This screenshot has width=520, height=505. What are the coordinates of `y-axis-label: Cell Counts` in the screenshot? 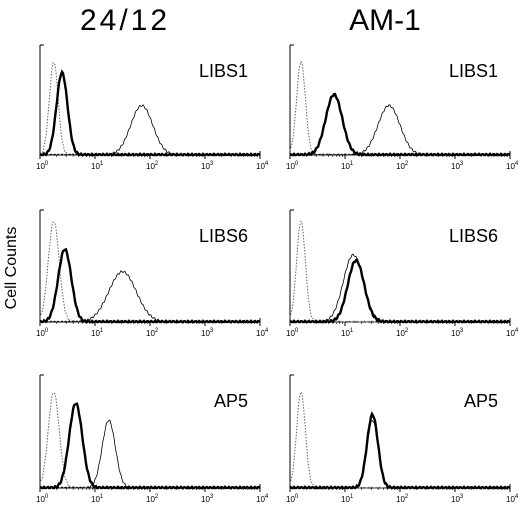 It's located at (11, 268).